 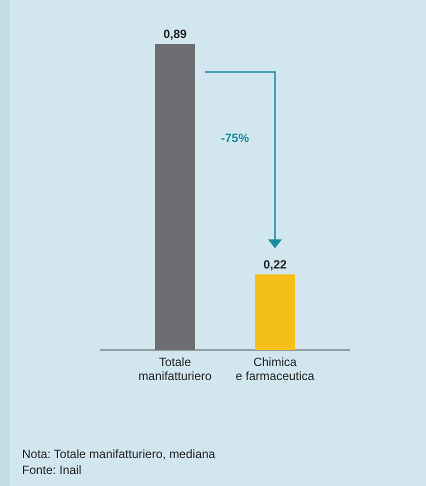 I want to click on annotation: -75%, so click(x=235, y=138).